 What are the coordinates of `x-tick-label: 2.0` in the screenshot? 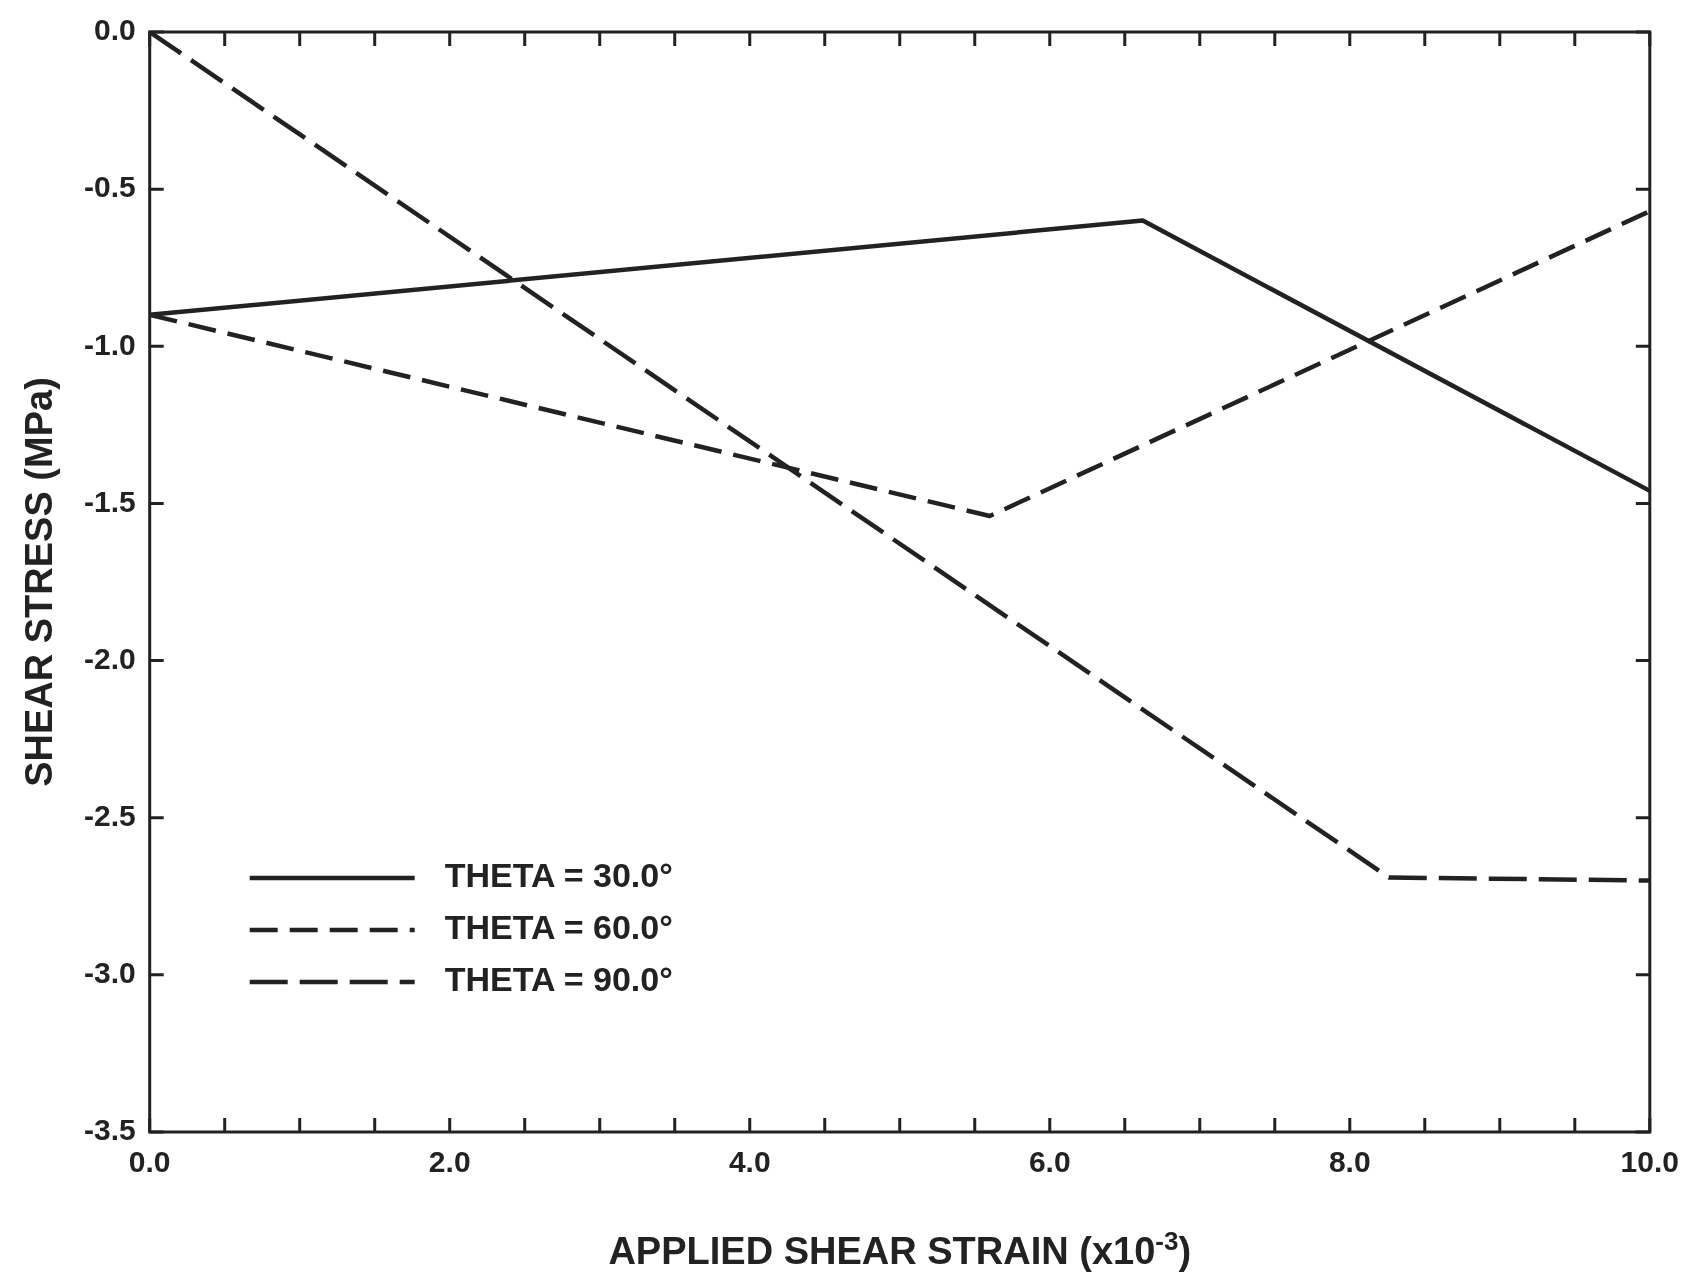 It's located at (449, 1162).